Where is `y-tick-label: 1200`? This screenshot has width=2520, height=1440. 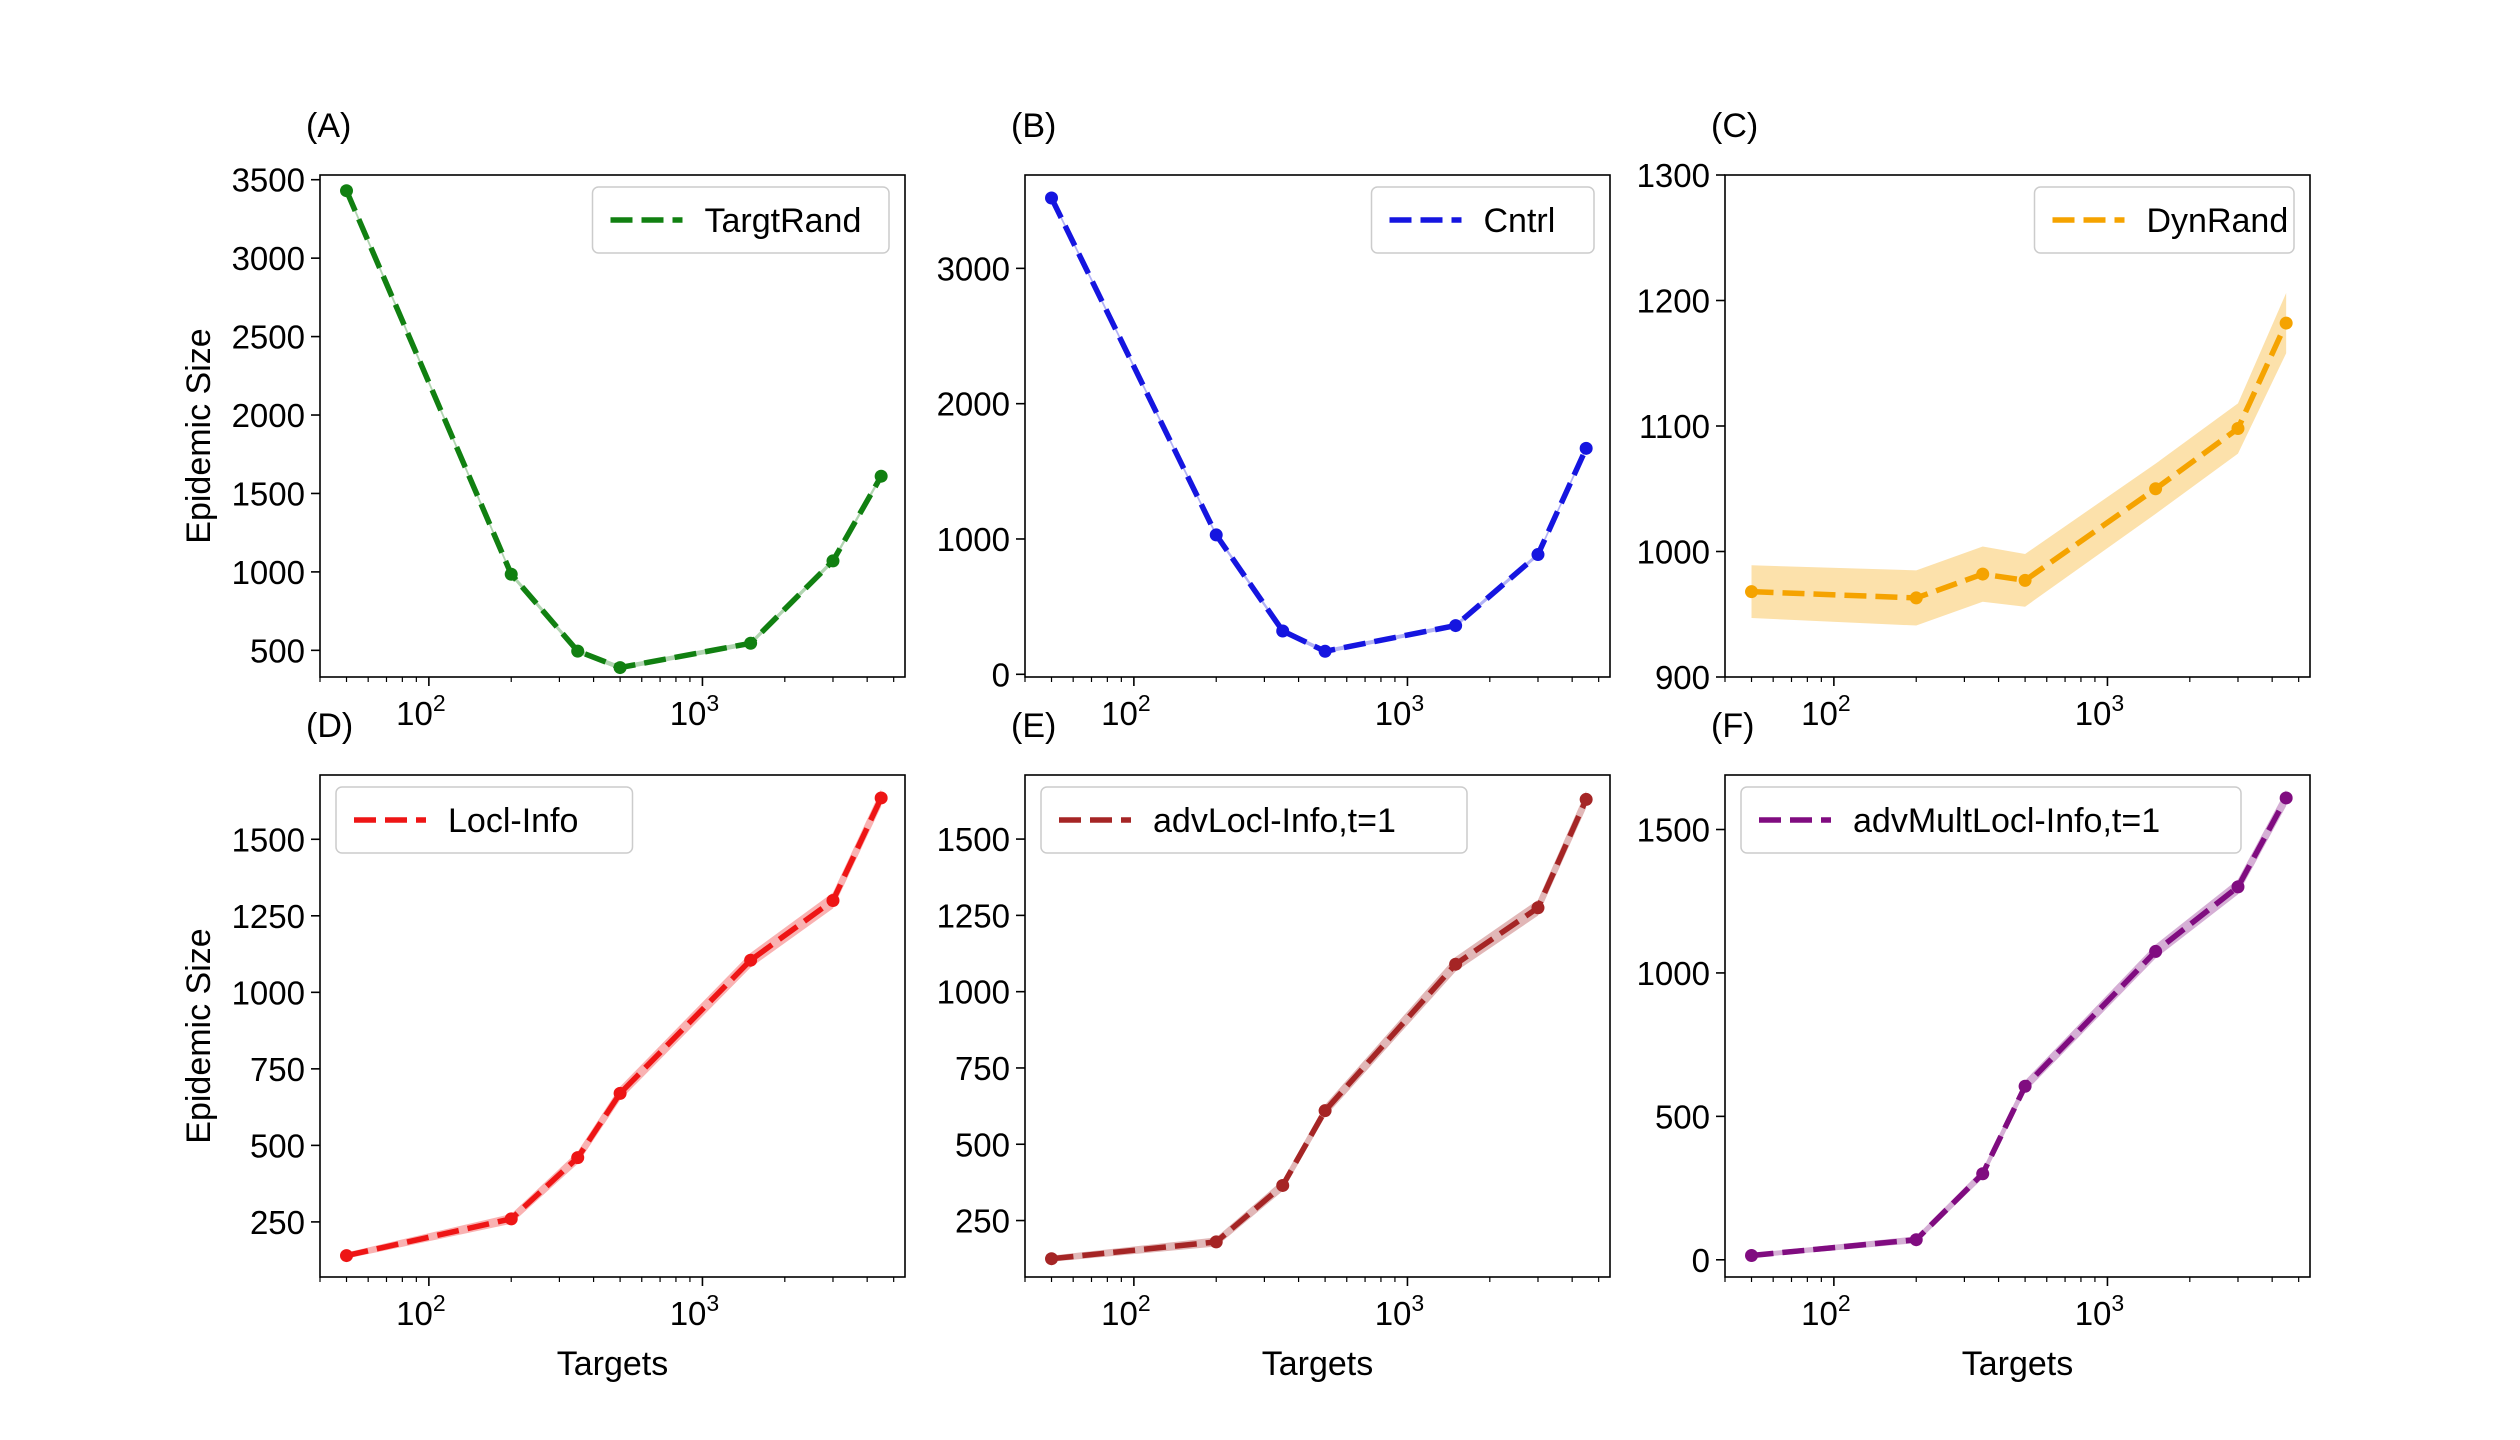
y-tick-label: 1200 is located at coordinates (1673, 301).